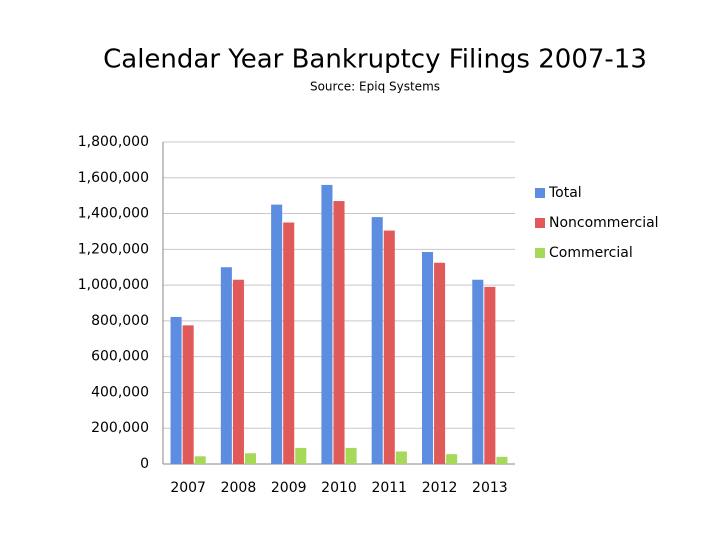 This screenshot has width=720, height=544. I want to click on legend-label: Total, so click(565, 193).